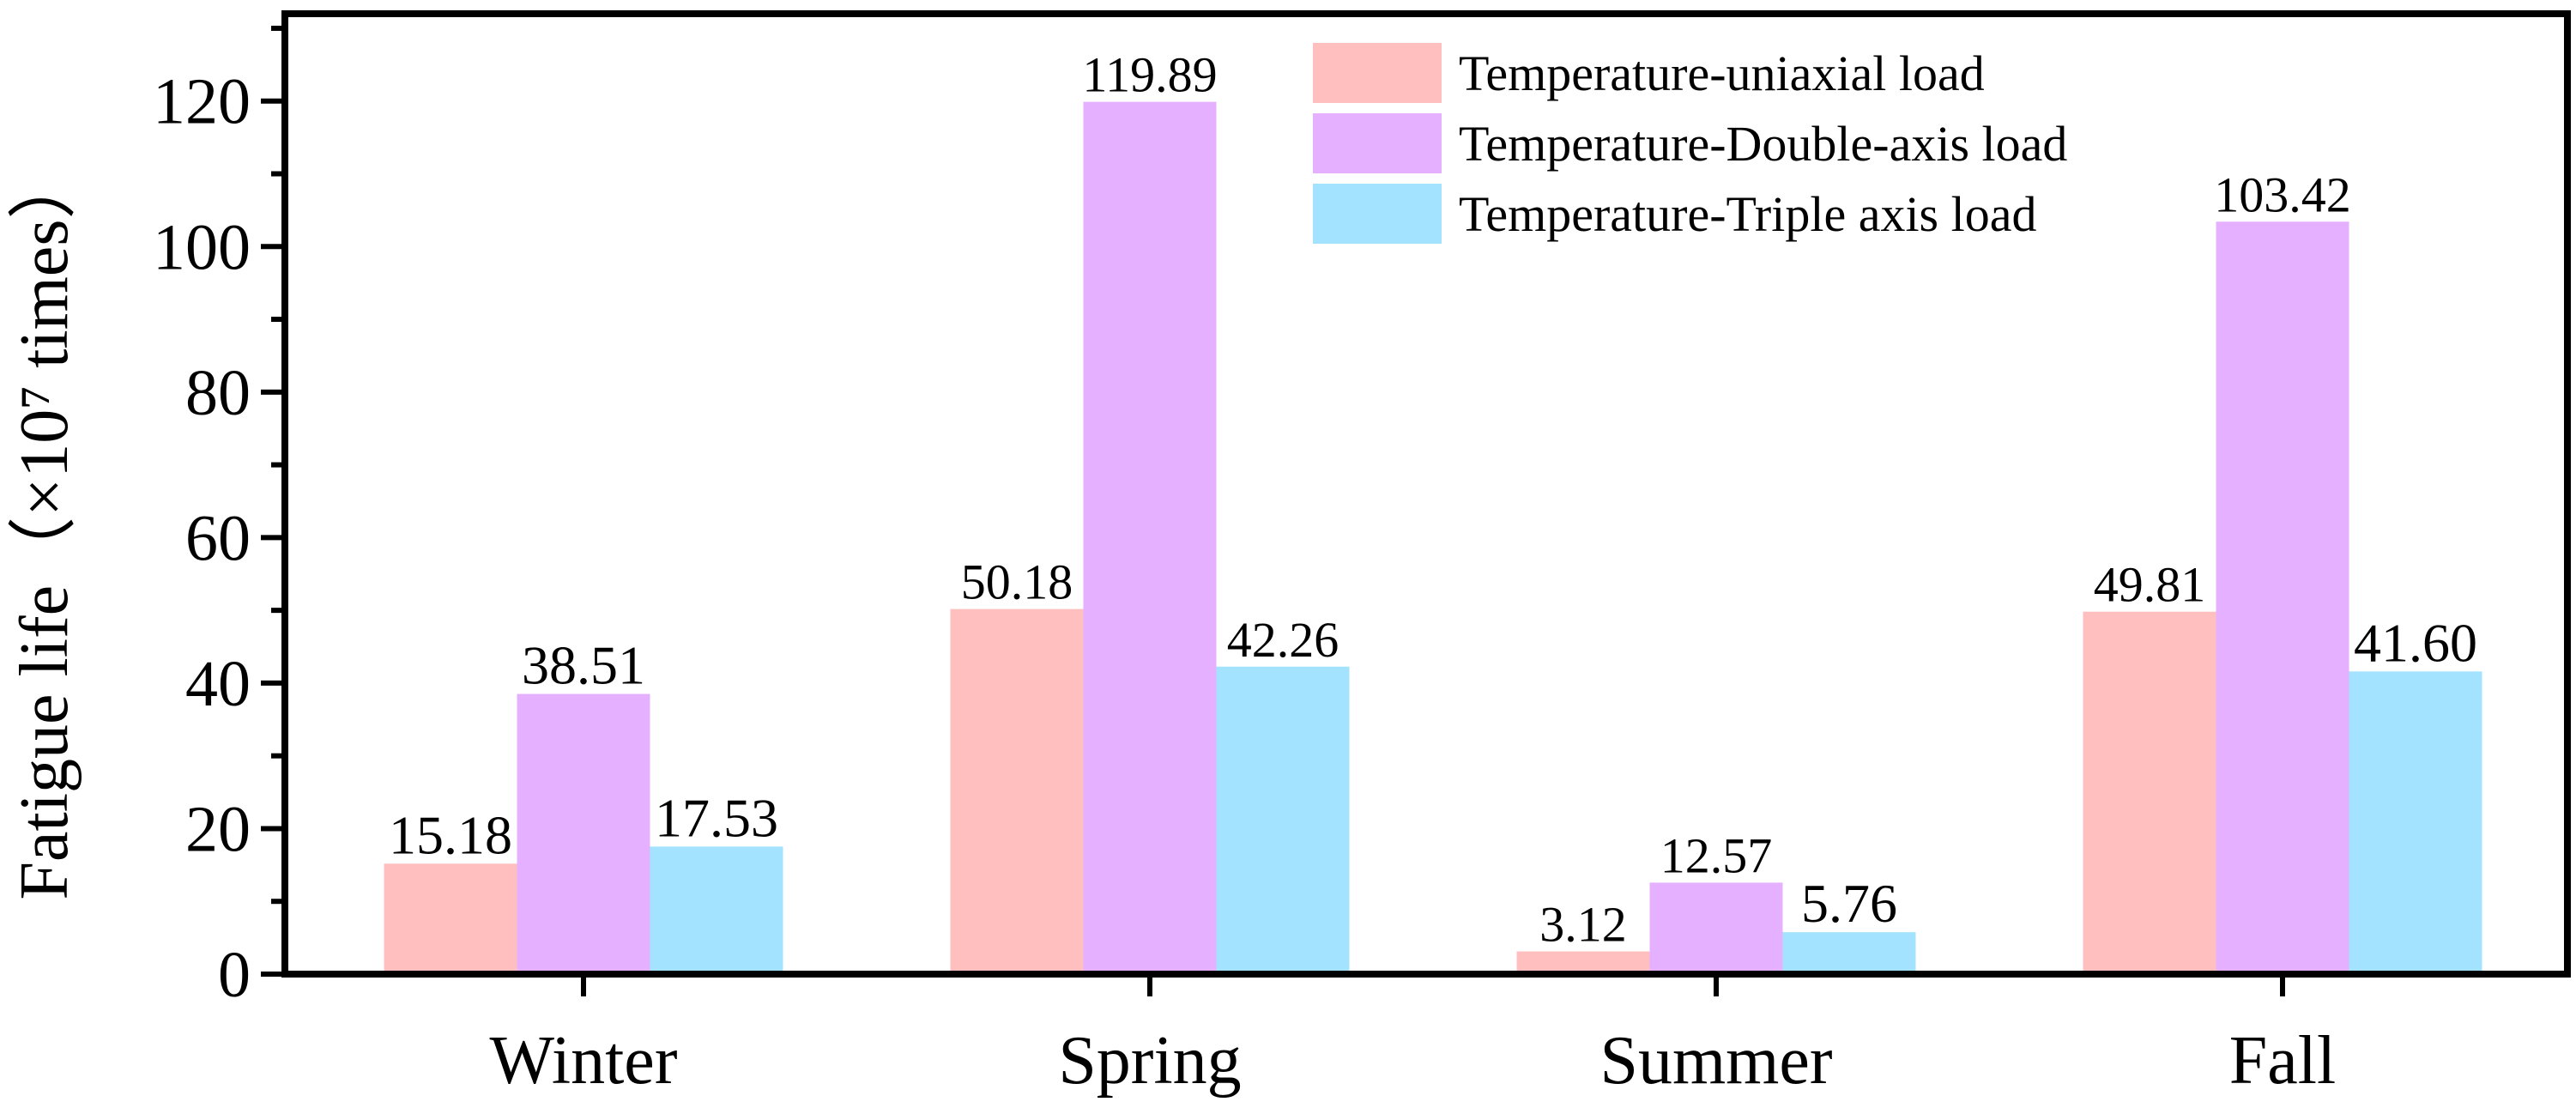 The width and height of the screenshot is (2576, 1114). What do you see at coordinates (450, 834) in the screenshot?
I see `data-label-winter-series-1: 15.18` at bounding box center [450, 834].